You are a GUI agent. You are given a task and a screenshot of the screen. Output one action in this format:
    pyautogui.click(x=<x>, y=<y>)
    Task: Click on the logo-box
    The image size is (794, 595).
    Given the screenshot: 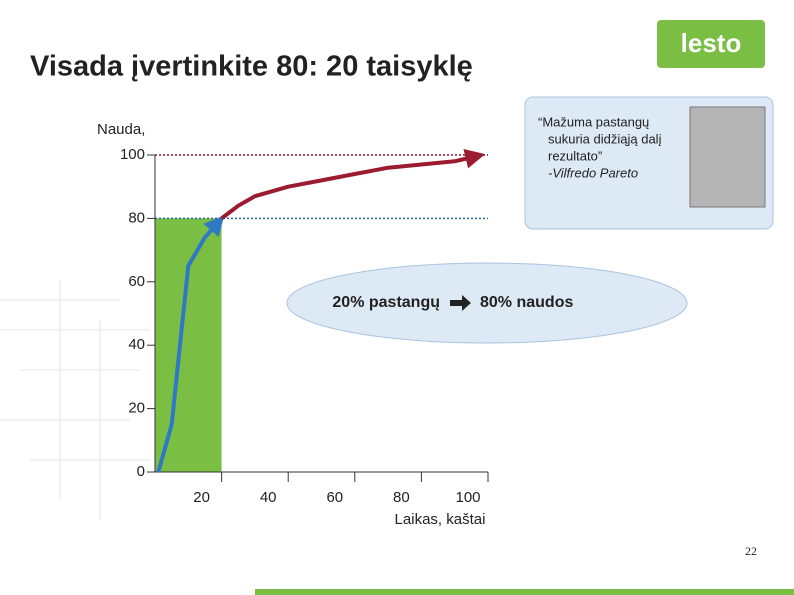 What is the action you would take?
    pyautogui.click(x=711, y=44)
    